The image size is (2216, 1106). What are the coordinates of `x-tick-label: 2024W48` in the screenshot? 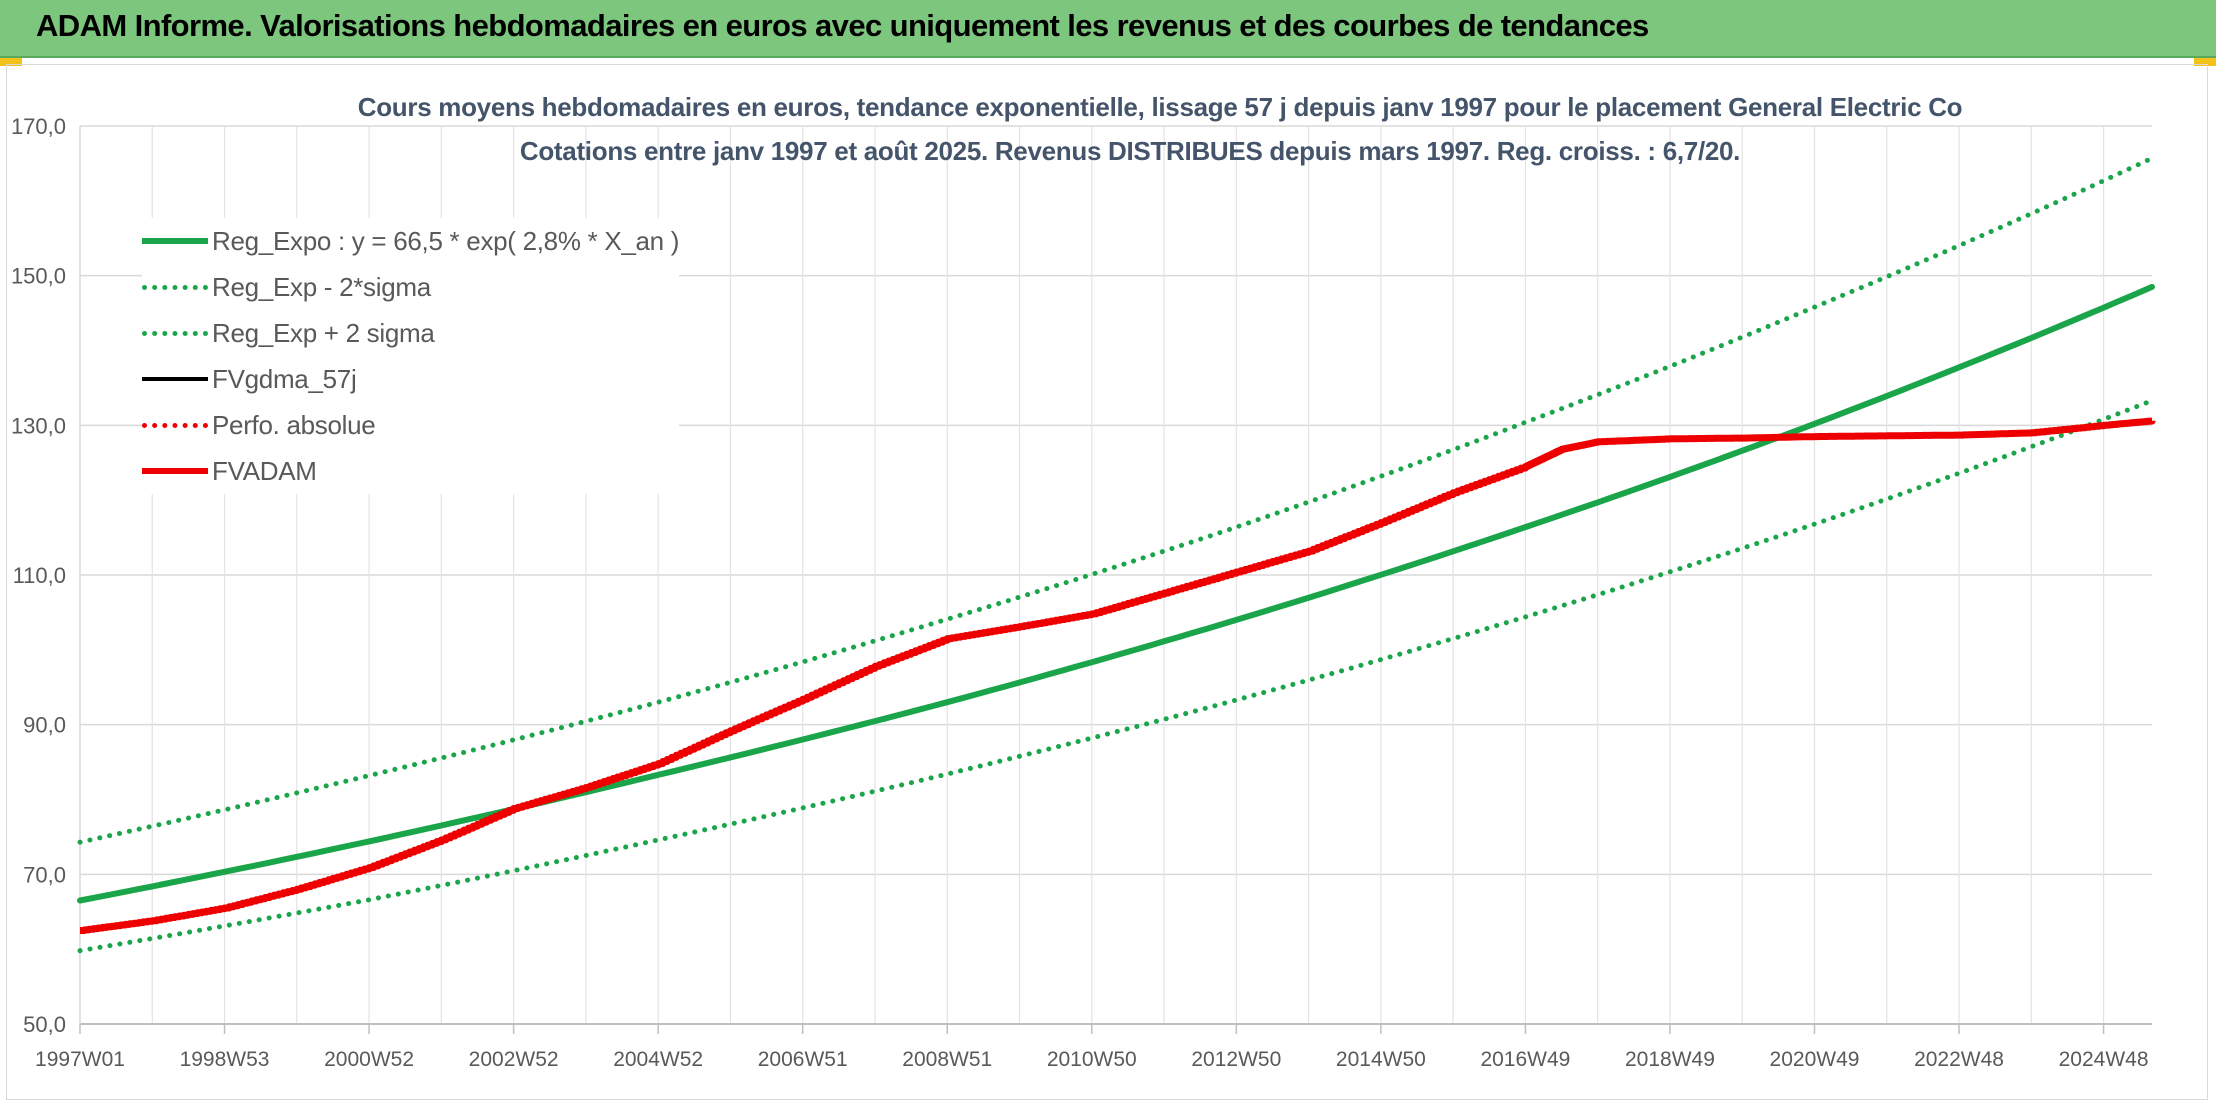 It's located at (2104, 1059).